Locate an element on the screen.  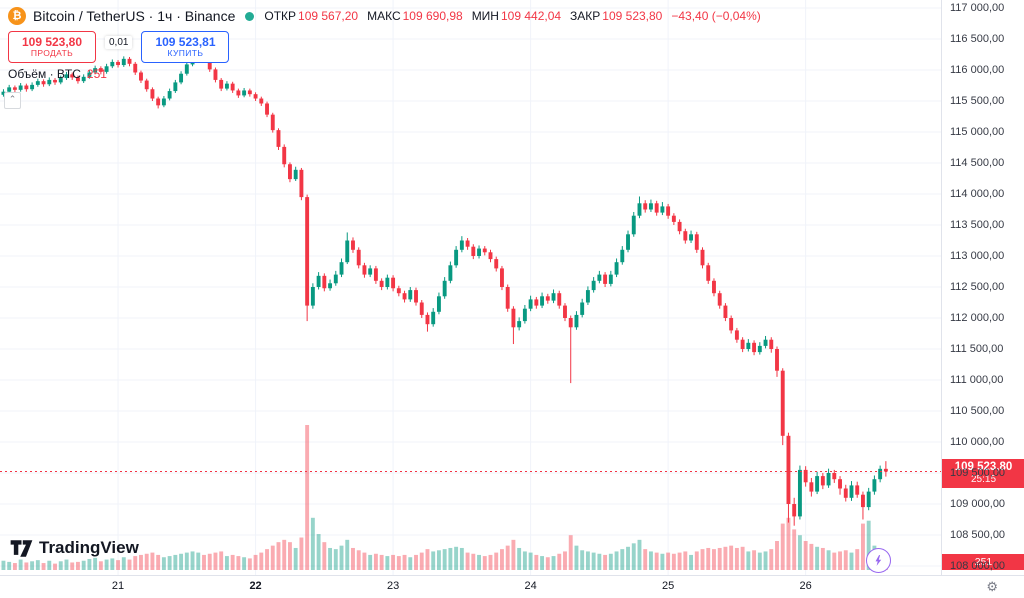
sell-price: 109 523,80 is located at coordinates (52, 41).